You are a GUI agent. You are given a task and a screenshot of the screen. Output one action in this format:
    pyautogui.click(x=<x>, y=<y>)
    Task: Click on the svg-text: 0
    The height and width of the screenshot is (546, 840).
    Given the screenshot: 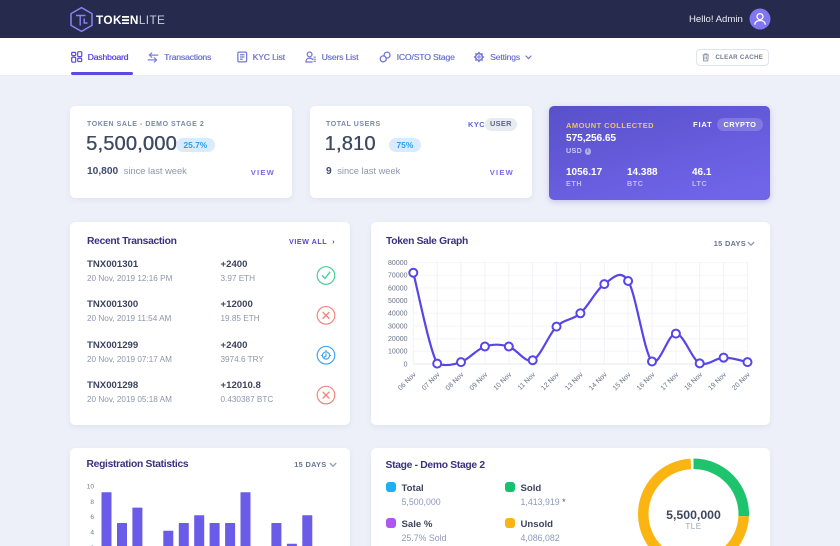 What is the action you would take?
    pyautogui.click(x=406, y=364)
    